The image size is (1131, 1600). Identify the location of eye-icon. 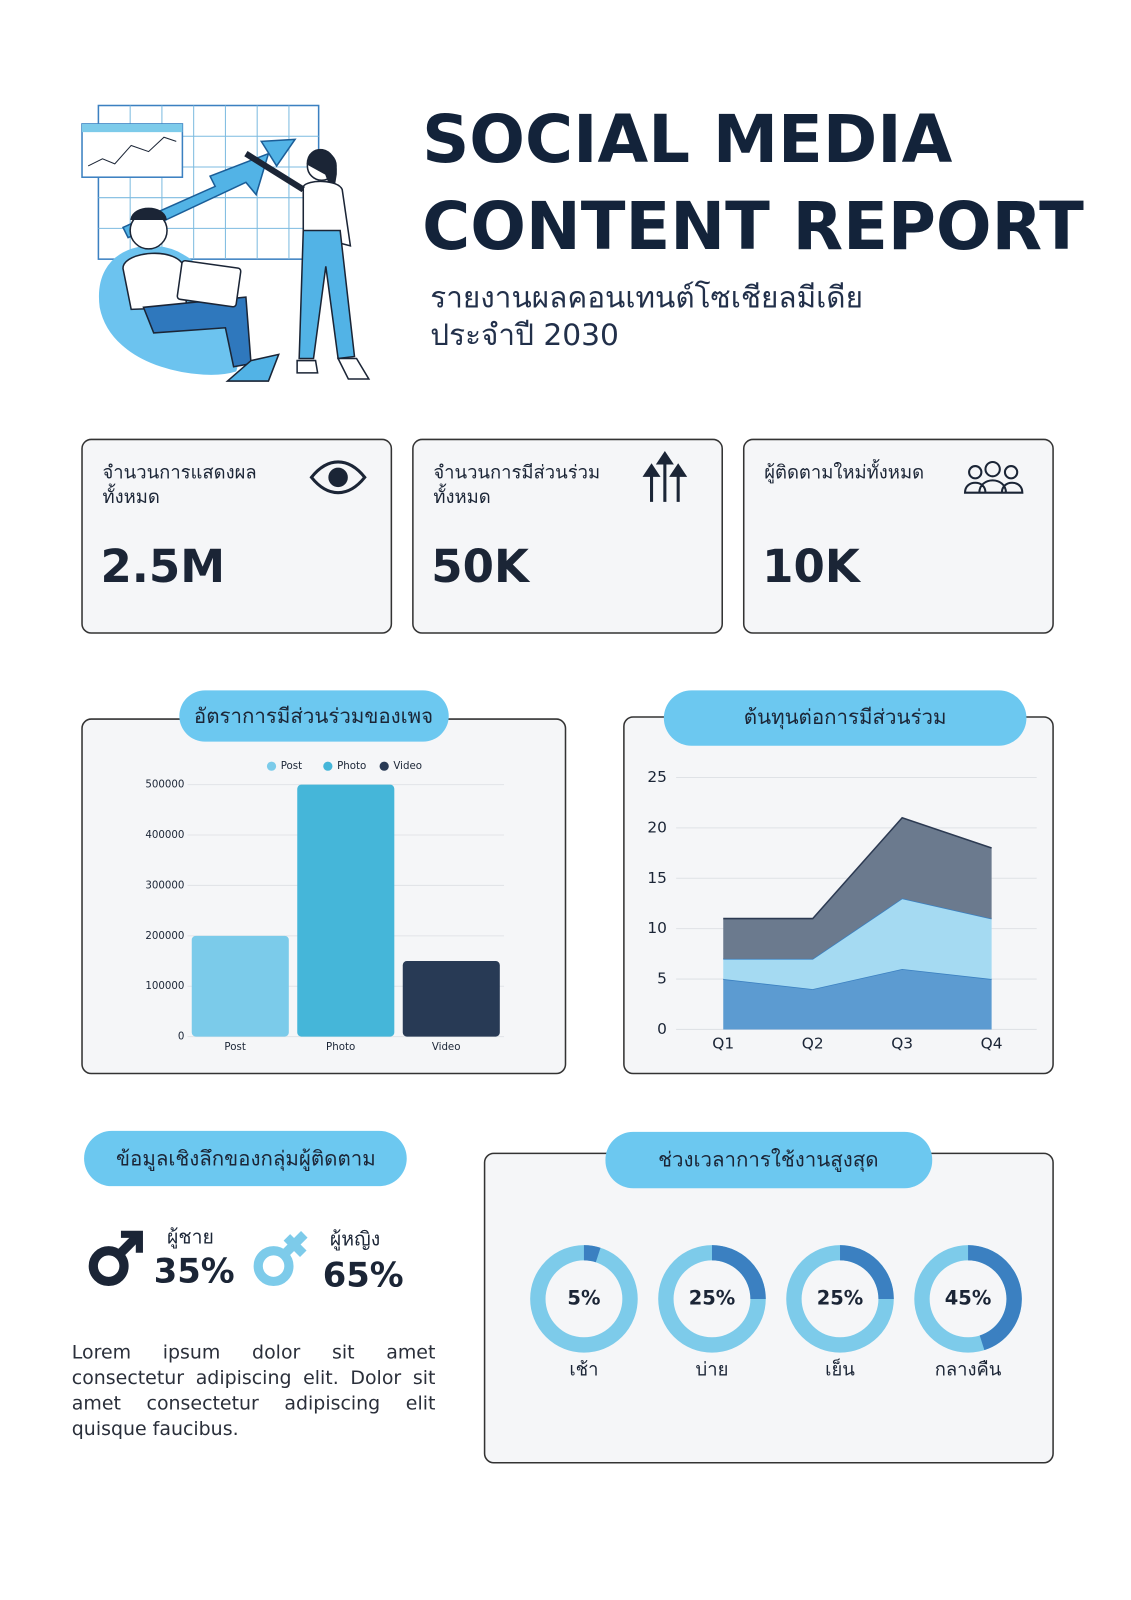
(338, 477).